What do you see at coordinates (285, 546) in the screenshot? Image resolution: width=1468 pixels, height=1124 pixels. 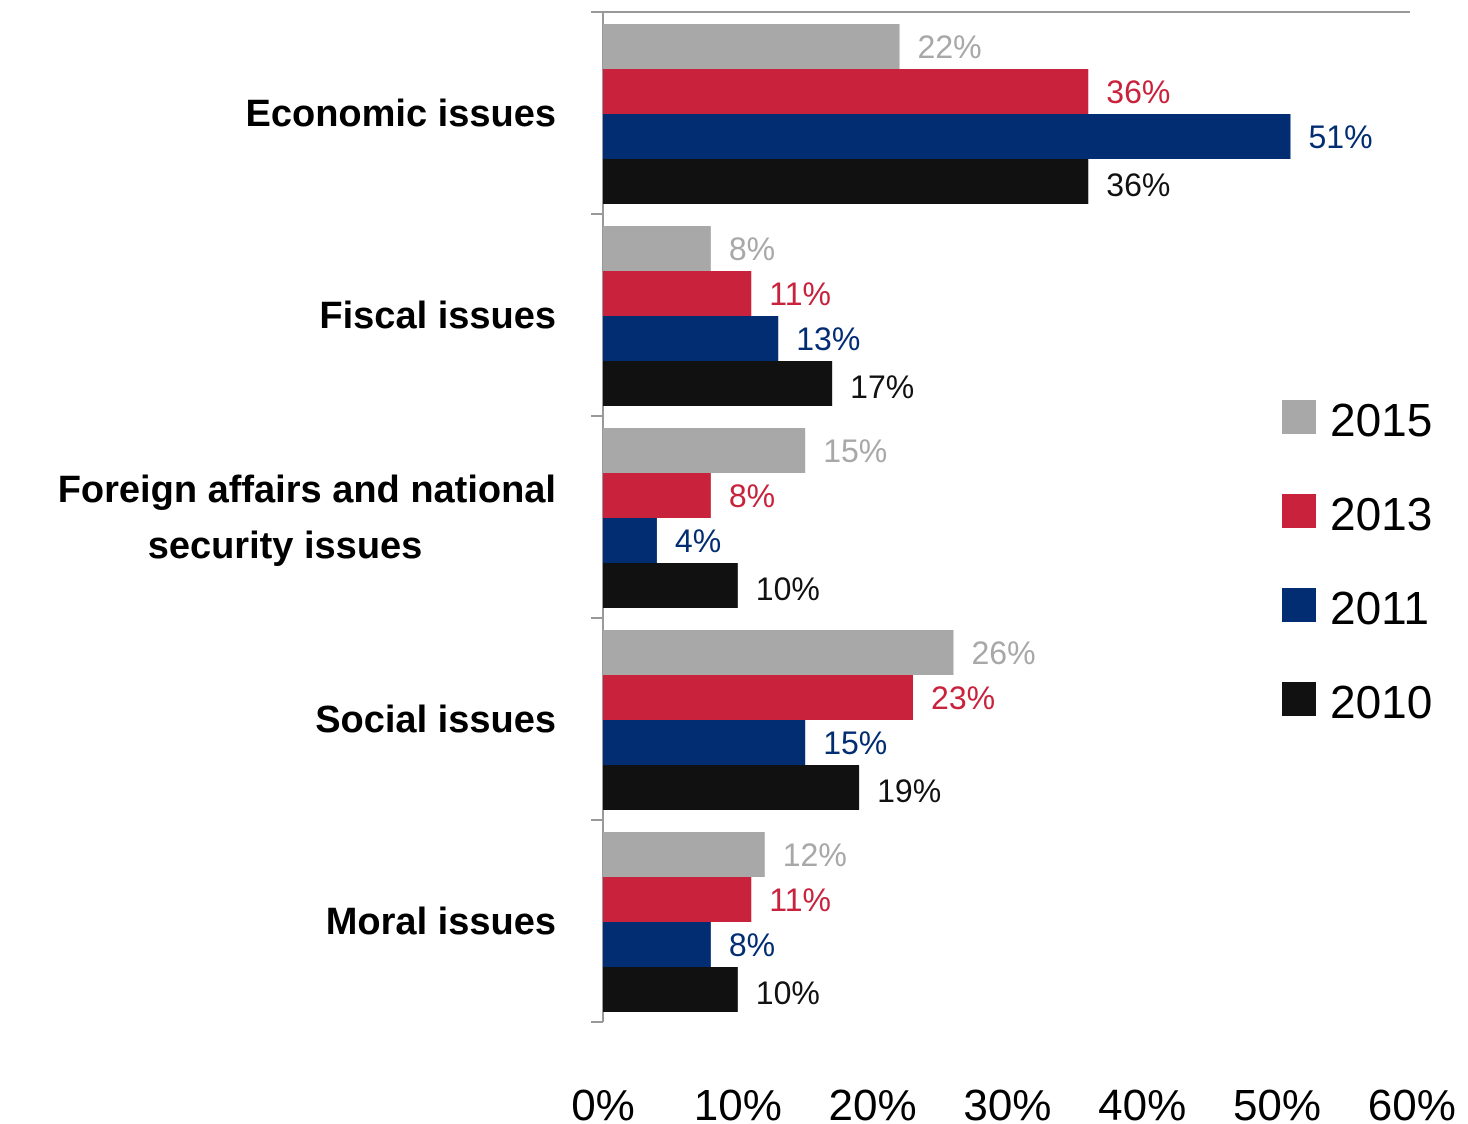 I see `category-label: security issues` at bounding box center [285, 546].